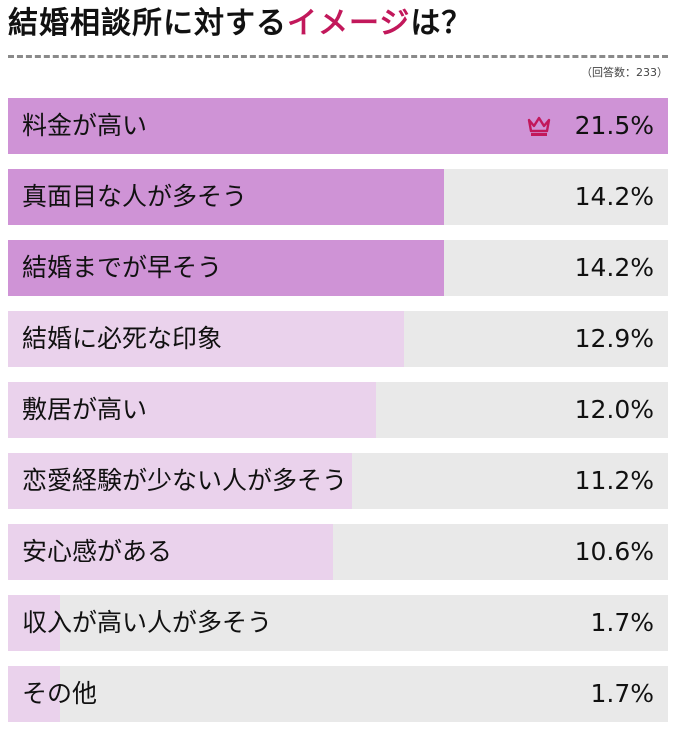 Image resolution: width=676 pixels, height=737 pixels. I want to click on page-title: 結婚相談所に対するイメージは？, so click(240, 24).